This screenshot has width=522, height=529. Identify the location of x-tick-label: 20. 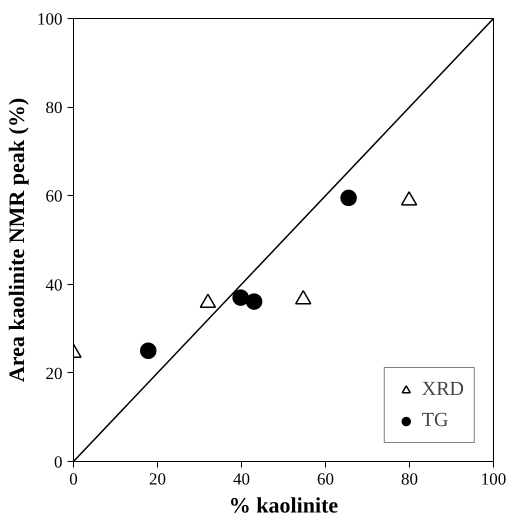
(157, 479).